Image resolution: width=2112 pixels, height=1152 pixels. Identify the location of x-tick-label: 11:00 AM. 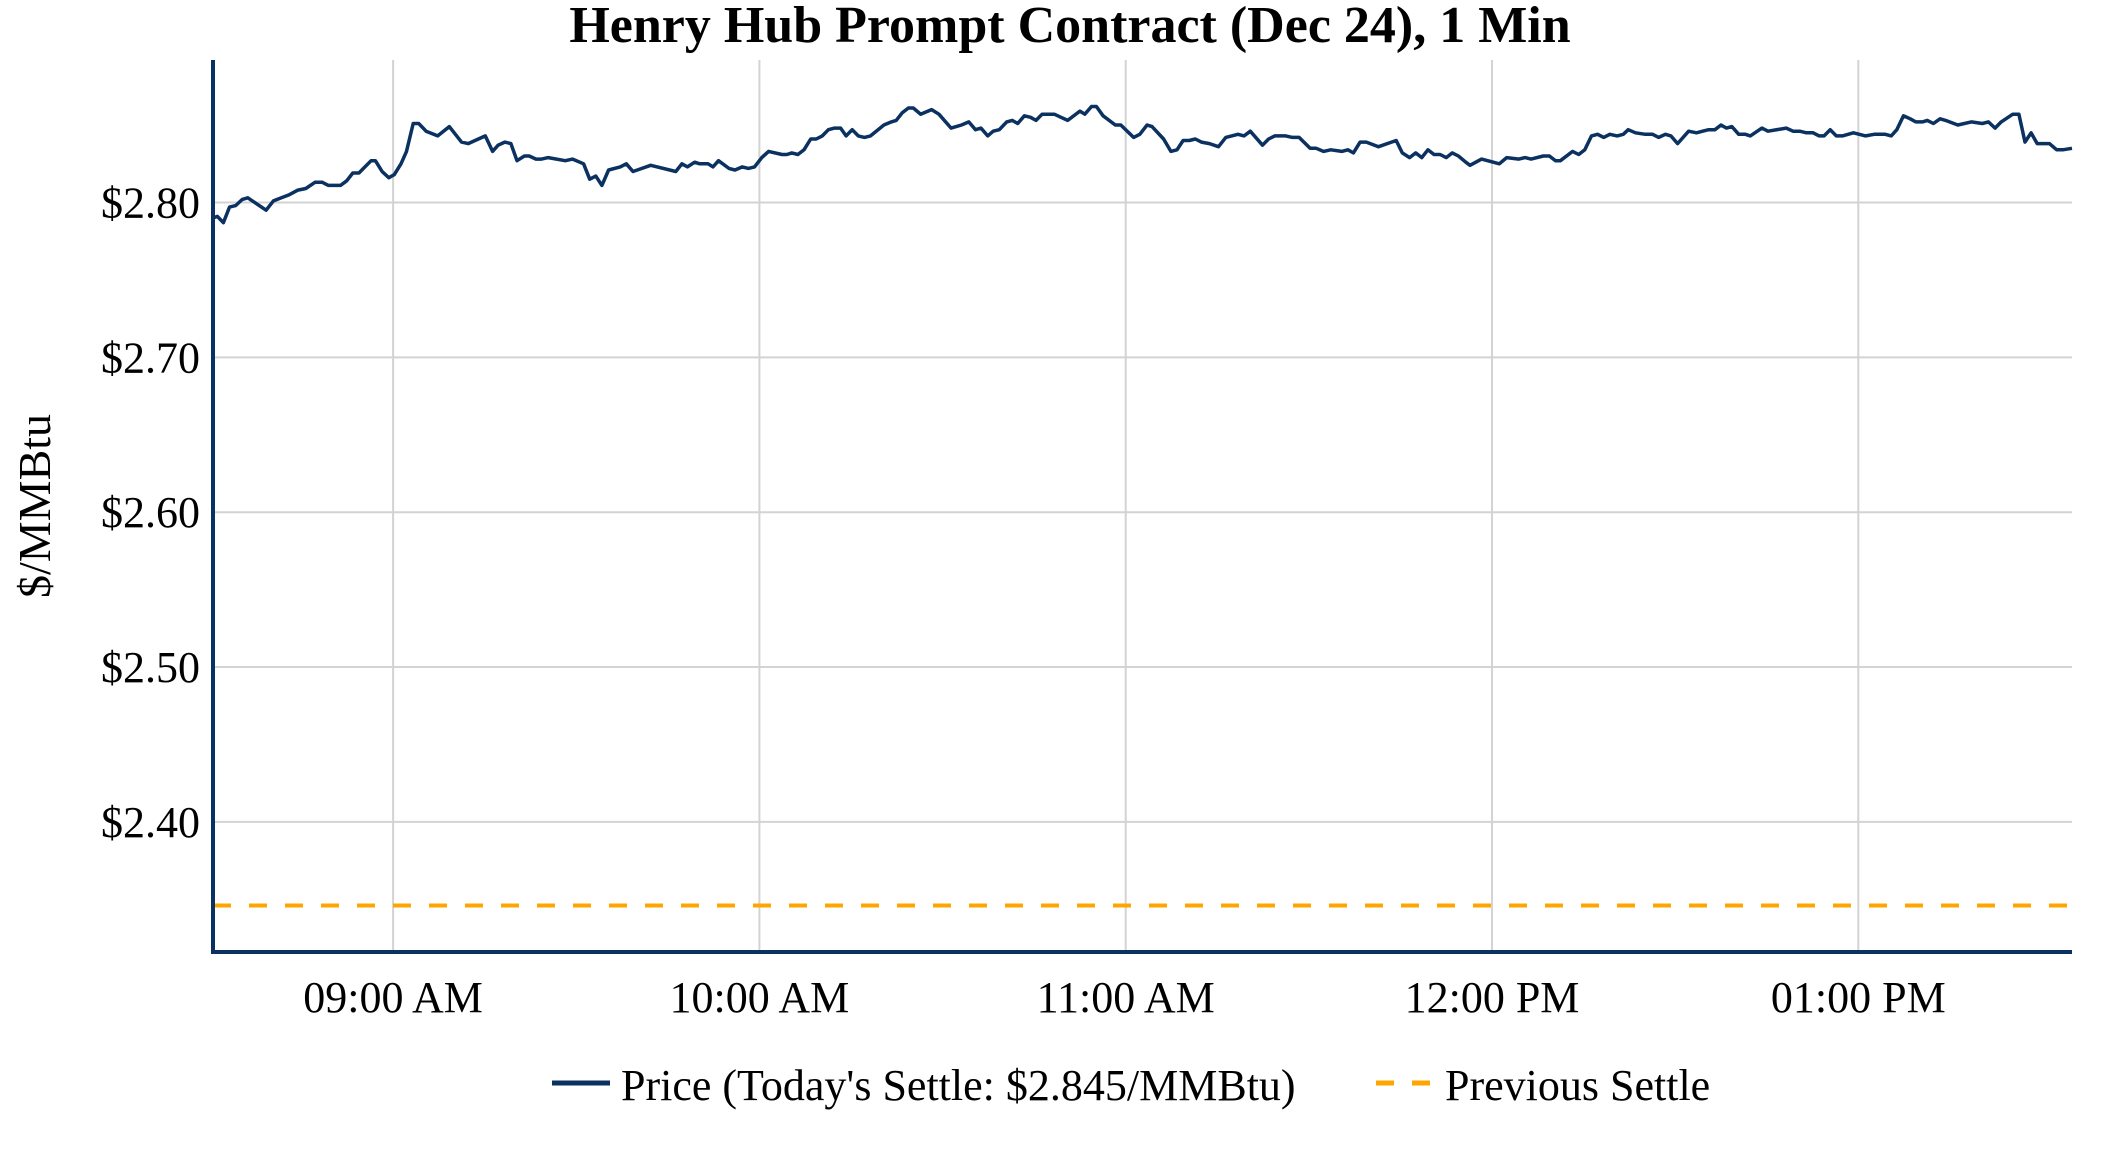
(1126, 997).